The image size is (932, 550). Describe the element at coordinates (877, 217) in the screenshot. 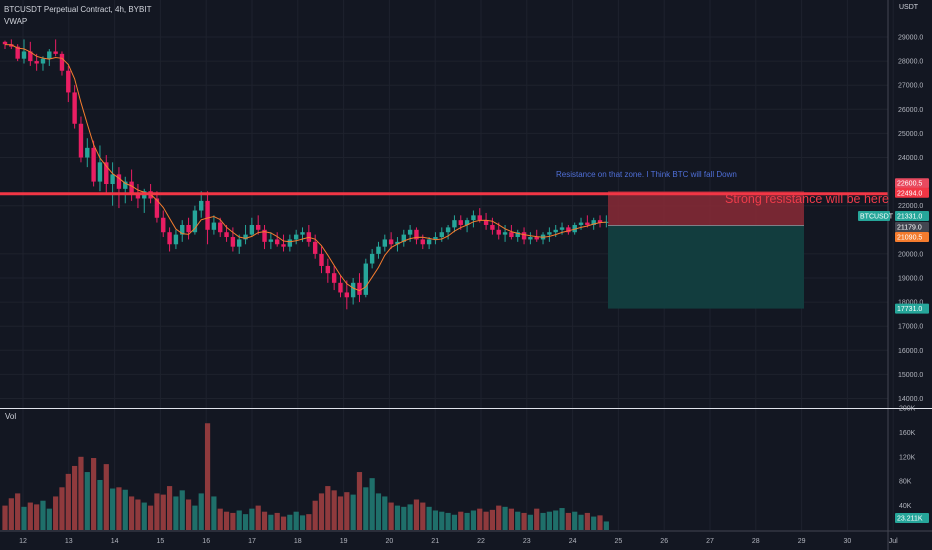

I see `symbol-tag: BTCUSDT` at that location.